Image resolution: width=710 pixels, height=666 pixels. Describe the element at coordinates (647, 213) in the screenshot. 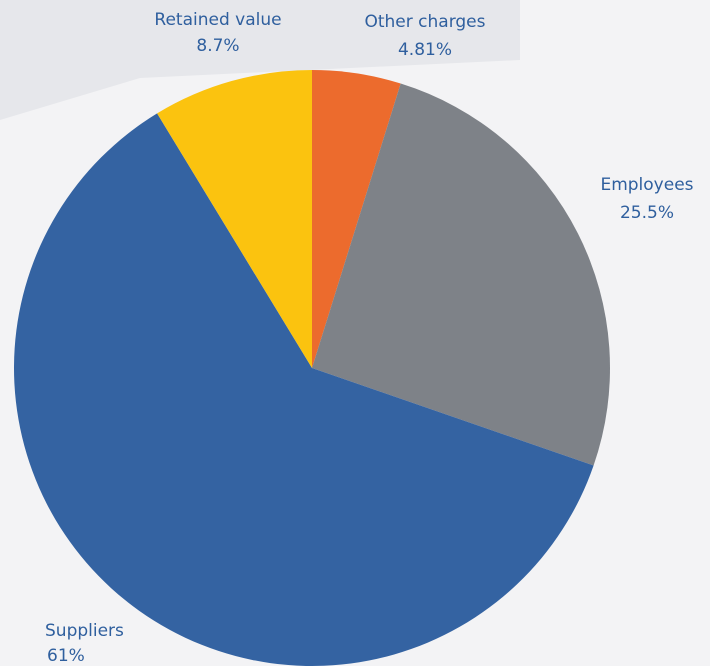

I see `slice-value-label: 25.5%` at that location.